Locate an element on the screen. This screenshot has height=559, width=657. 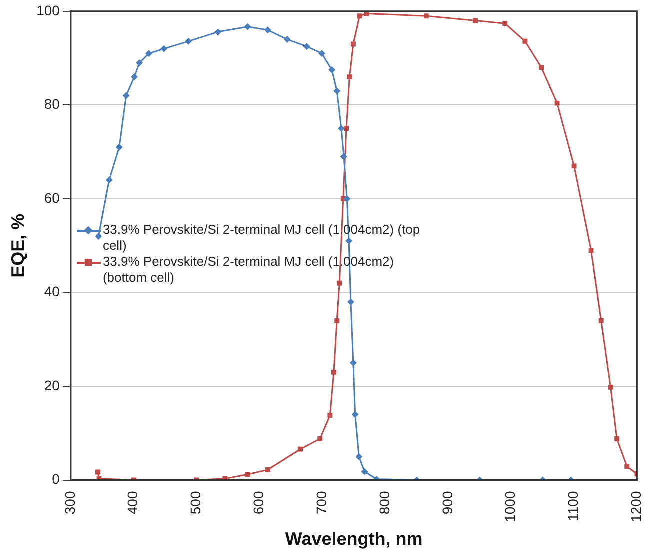
x-tick-label: 300 is located at coordinates (70, 503).